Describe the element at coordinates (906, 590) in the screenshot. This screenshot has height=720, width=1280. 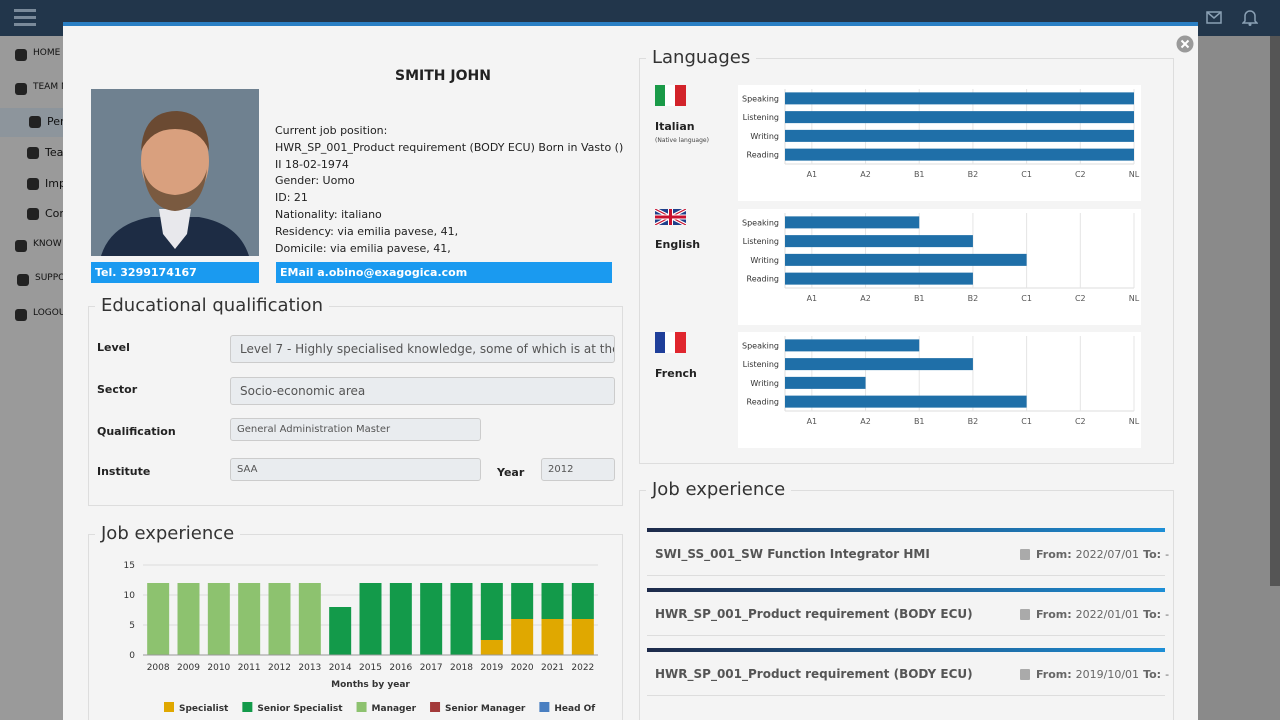
I see `item-divider` at that location.